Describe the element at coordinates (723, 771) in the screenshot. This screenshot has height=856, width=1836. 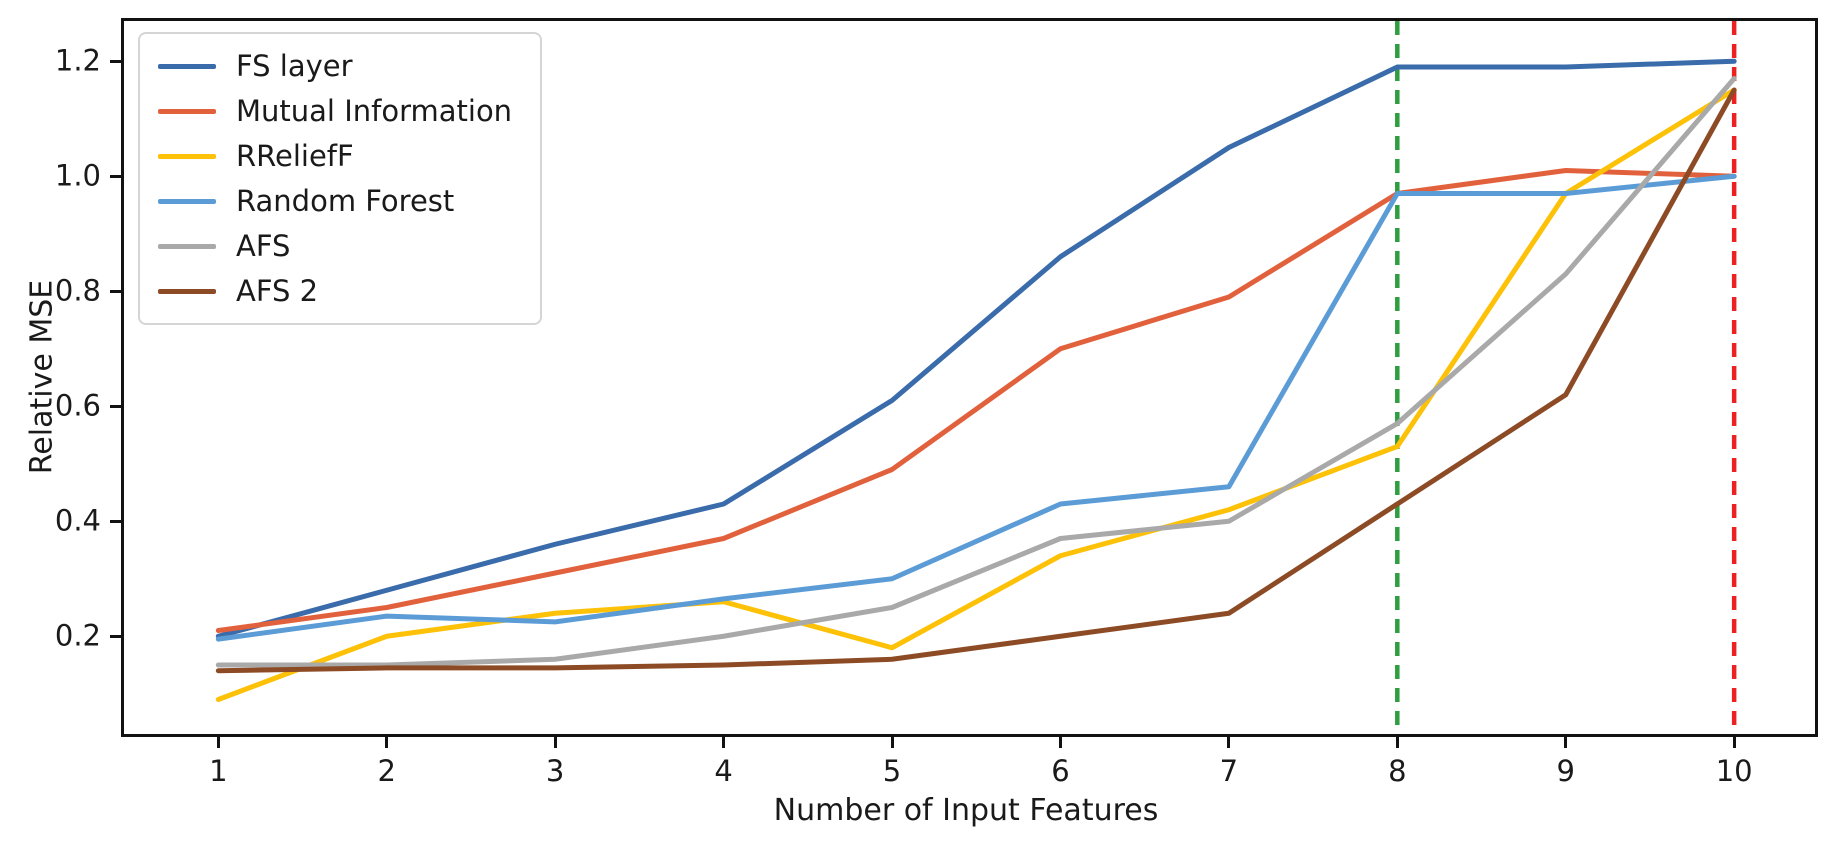
I see `x-tick-label: 4` at that location.